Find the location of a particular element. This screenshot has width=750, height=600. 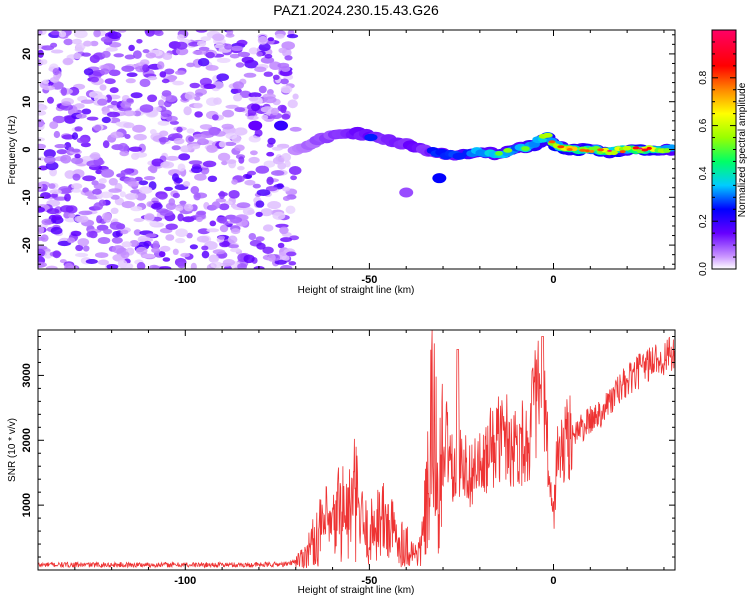

spectrogram-x-axis-title: Height of straight line (km) is located at coordinates (356, 290).